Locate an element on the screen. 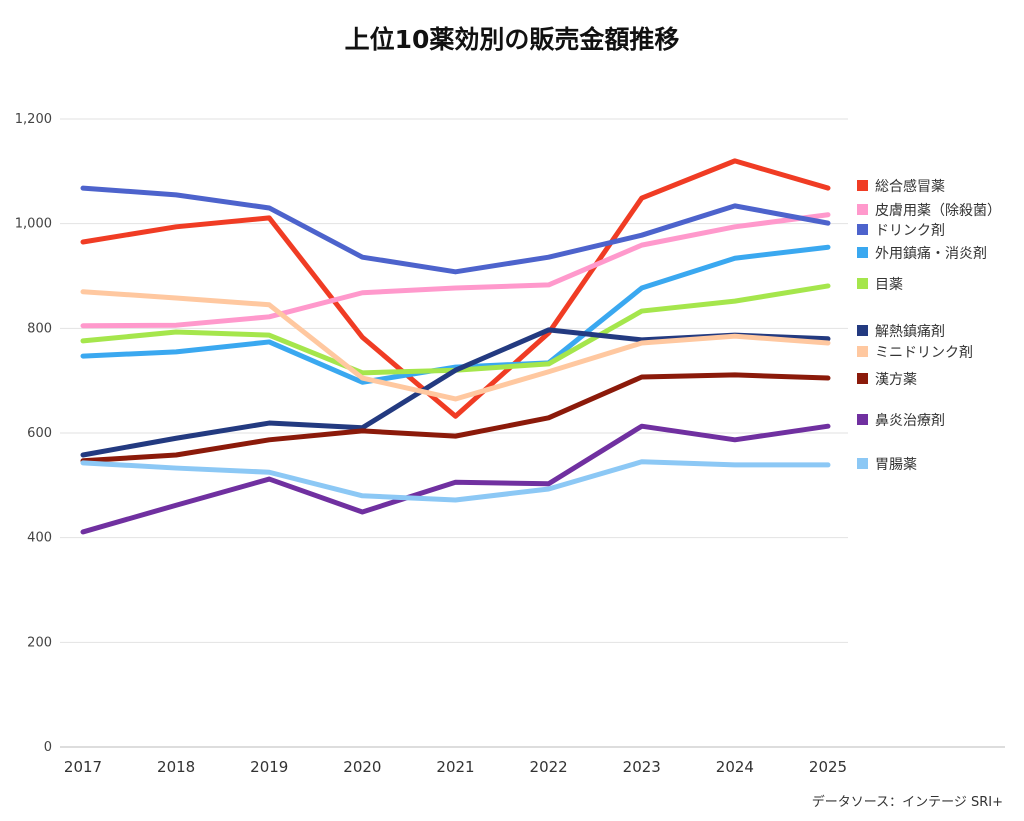 This screenshot has width=1024, height=821. legend-item: 胃腸薬 is located at coordinates (887, 465).